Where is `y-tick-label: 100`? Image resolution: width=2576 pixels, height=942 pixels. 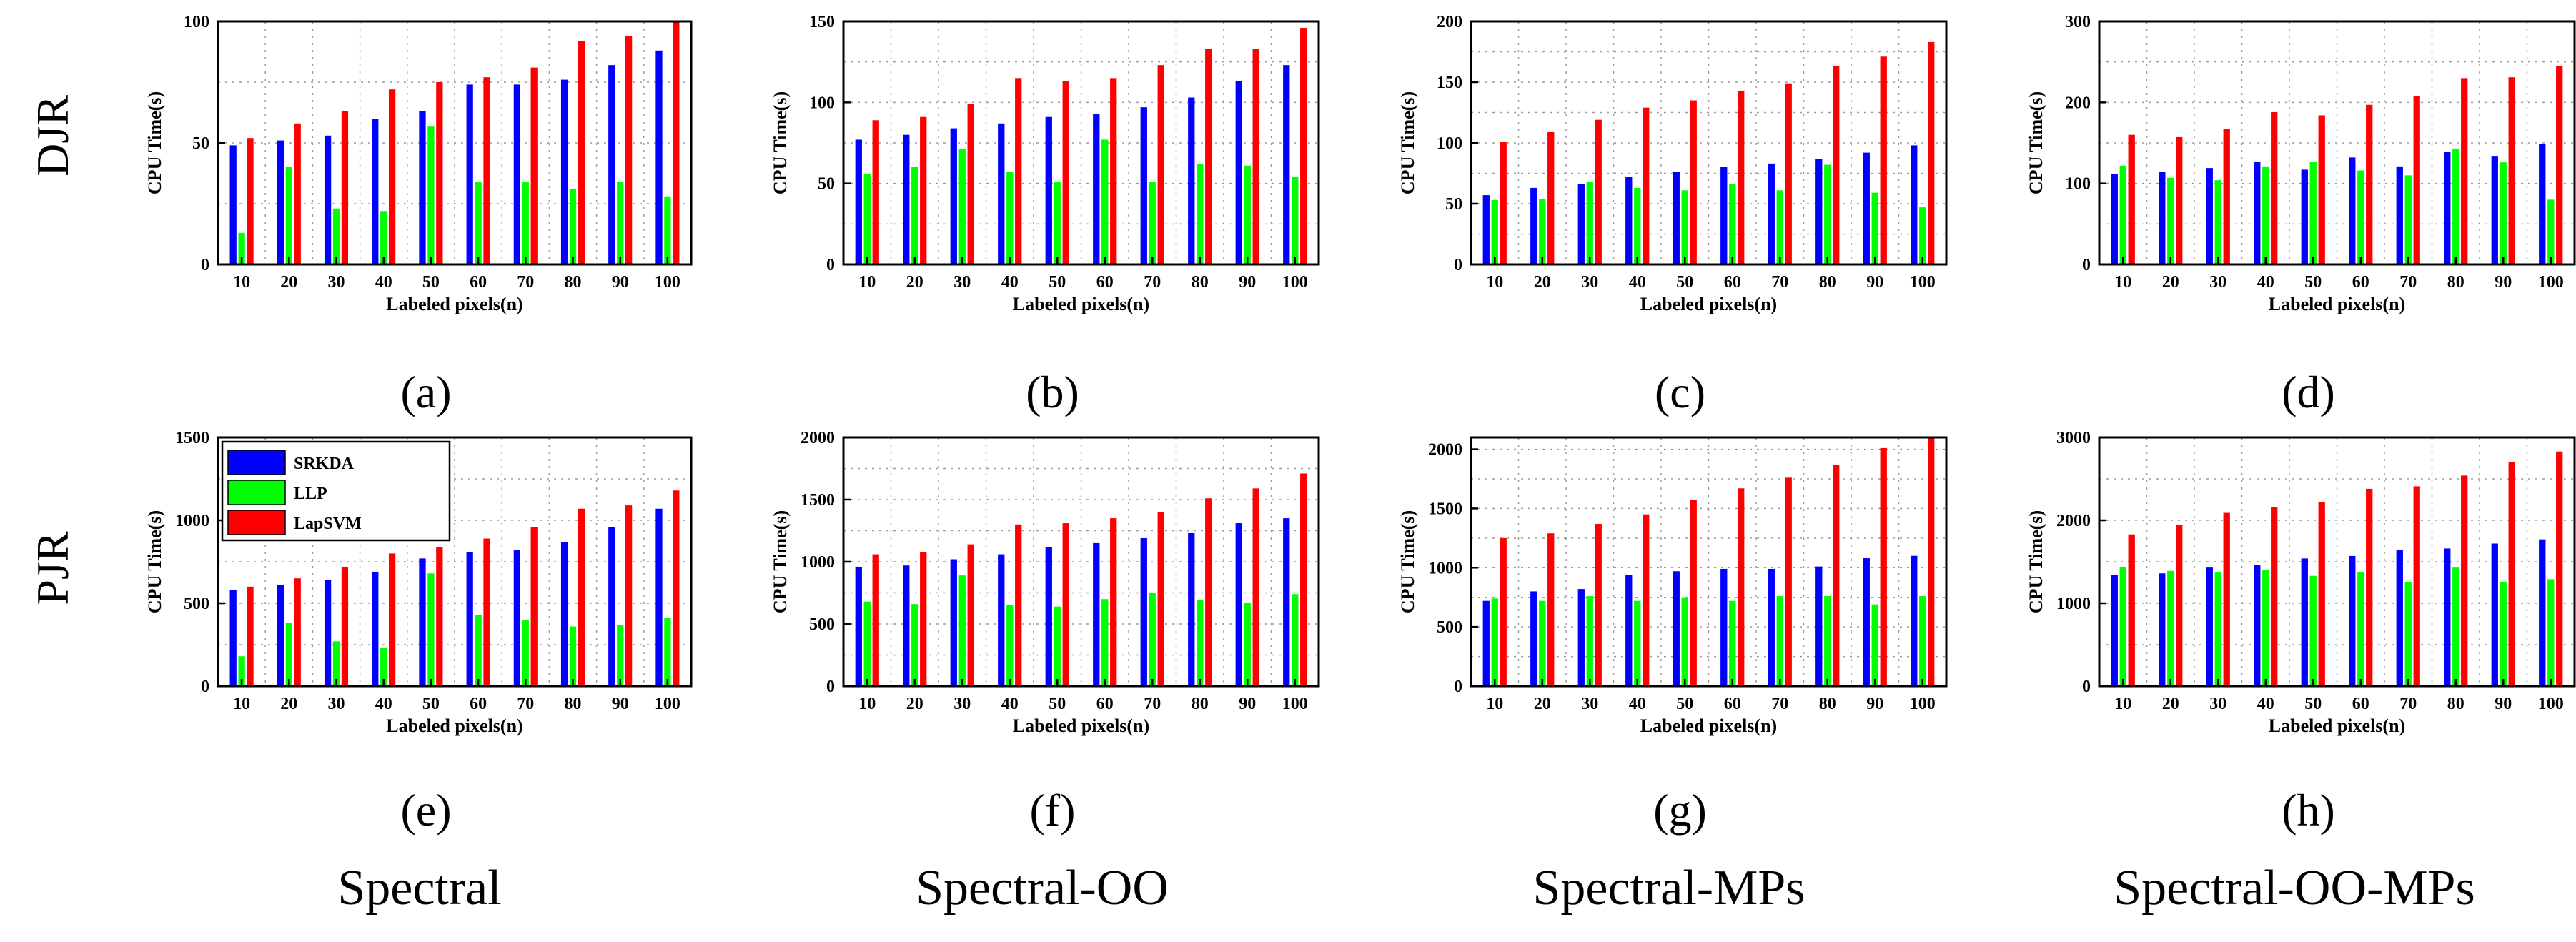 y-tick-label: 100 is located at coordinates (1450, 143).